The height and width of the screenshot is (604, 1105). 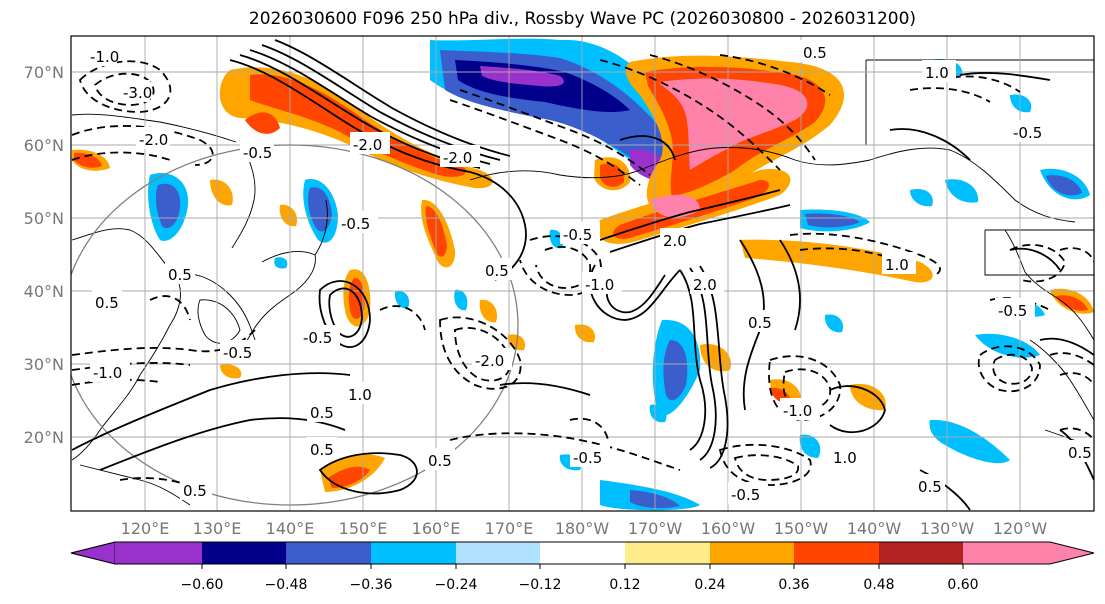 I want to click on longitude-label: 180°W, so click(x=582, y=528).